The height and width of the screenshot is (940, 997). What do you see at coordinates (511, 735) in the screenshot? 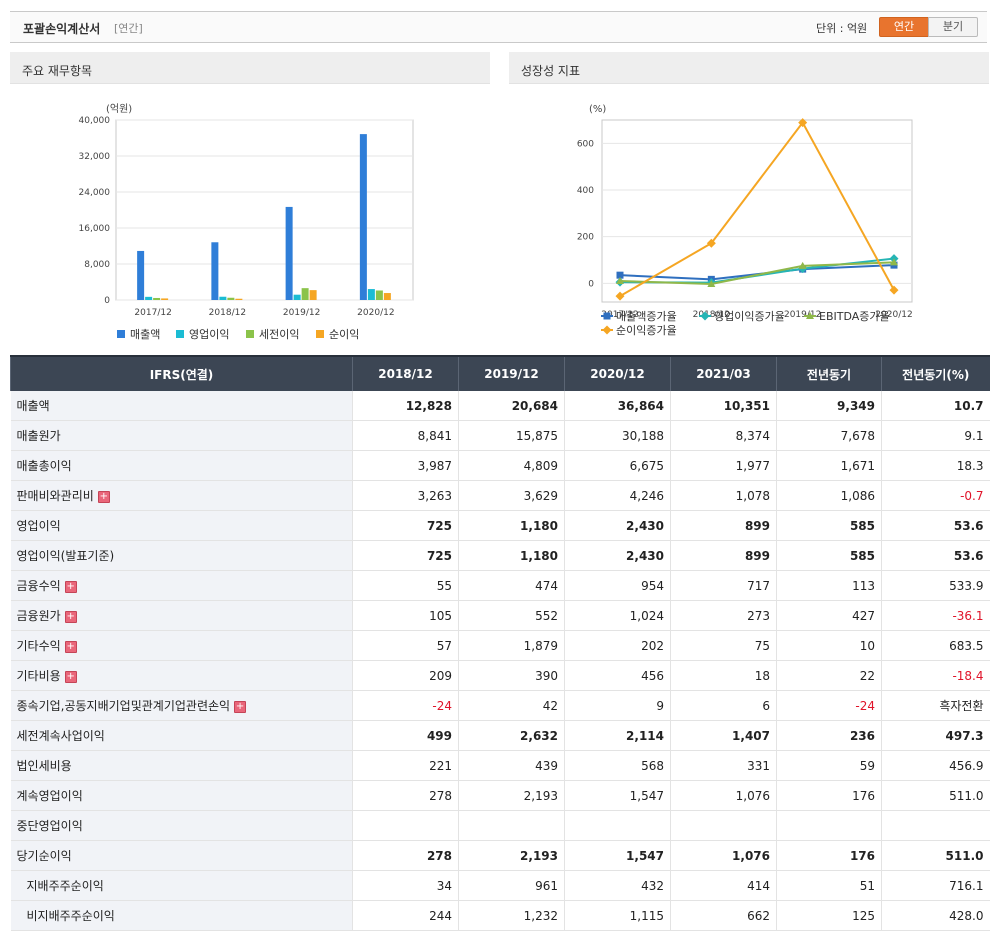
I see `table-cell: 2,632` at bounding box center [511, 735].